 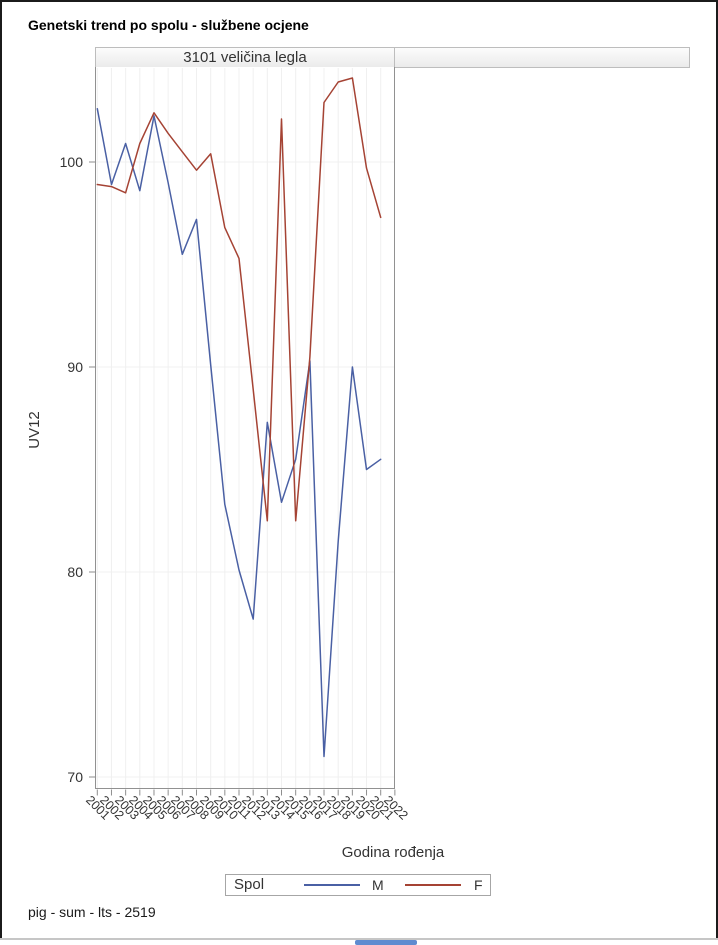 What do you see at coordinates (359, 1) in the screenshot?
I see `page-border-top` at bounding box center [359, 1].